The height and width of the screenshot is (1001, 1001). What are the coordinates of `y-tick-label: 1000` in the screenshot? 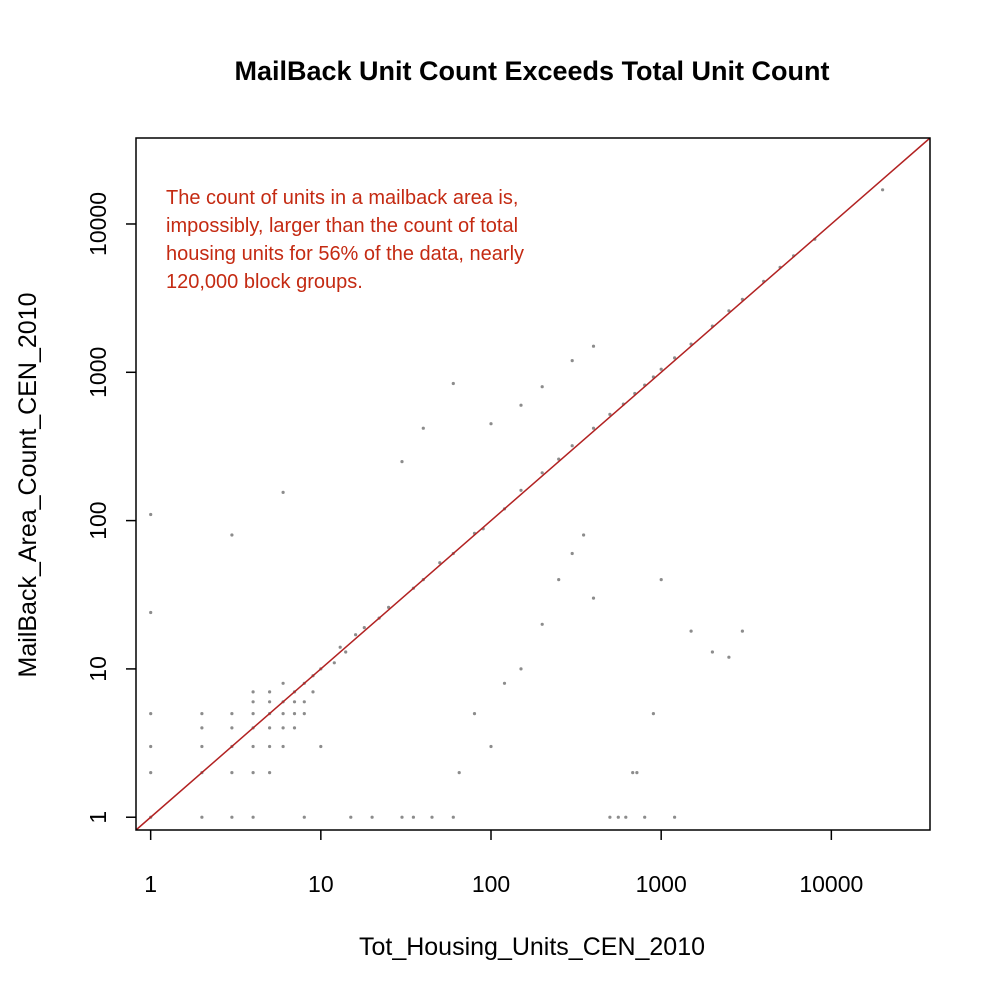 It's located at (98, 372).